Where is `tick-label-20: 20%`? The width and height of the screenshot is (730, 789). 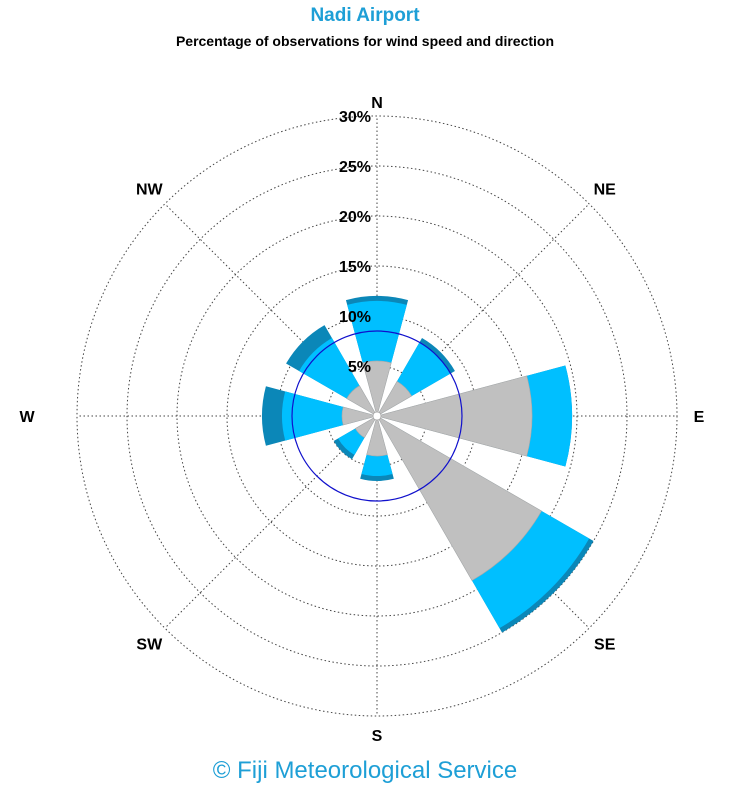
tick-label-20: 20% is located at coordinates (355, 217).